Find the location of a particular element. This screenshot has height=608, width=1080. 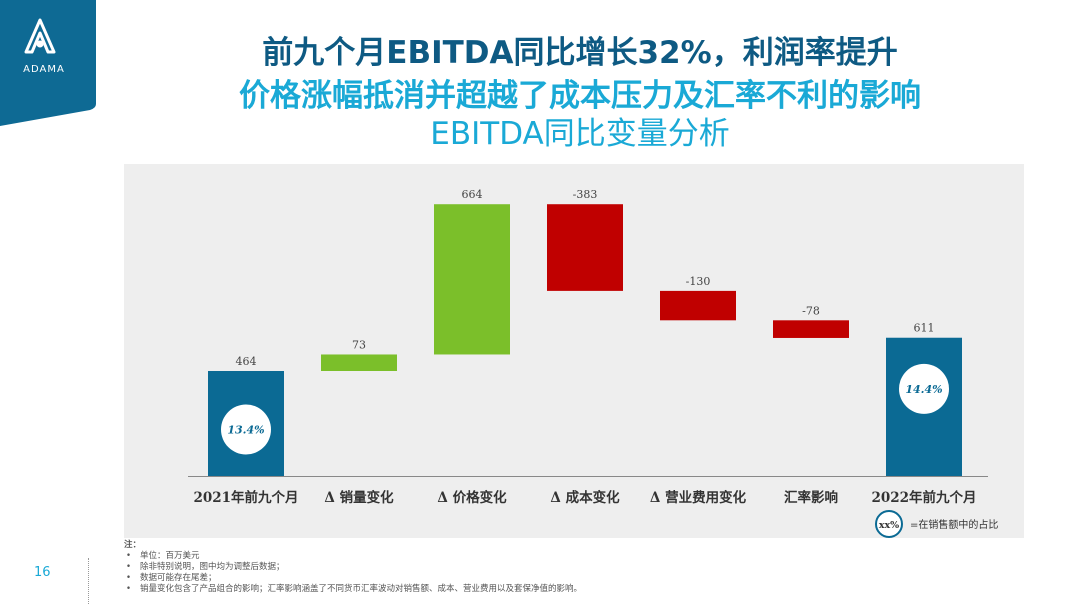

legend-badge-text: xx% is located at coordinates (889, 525).